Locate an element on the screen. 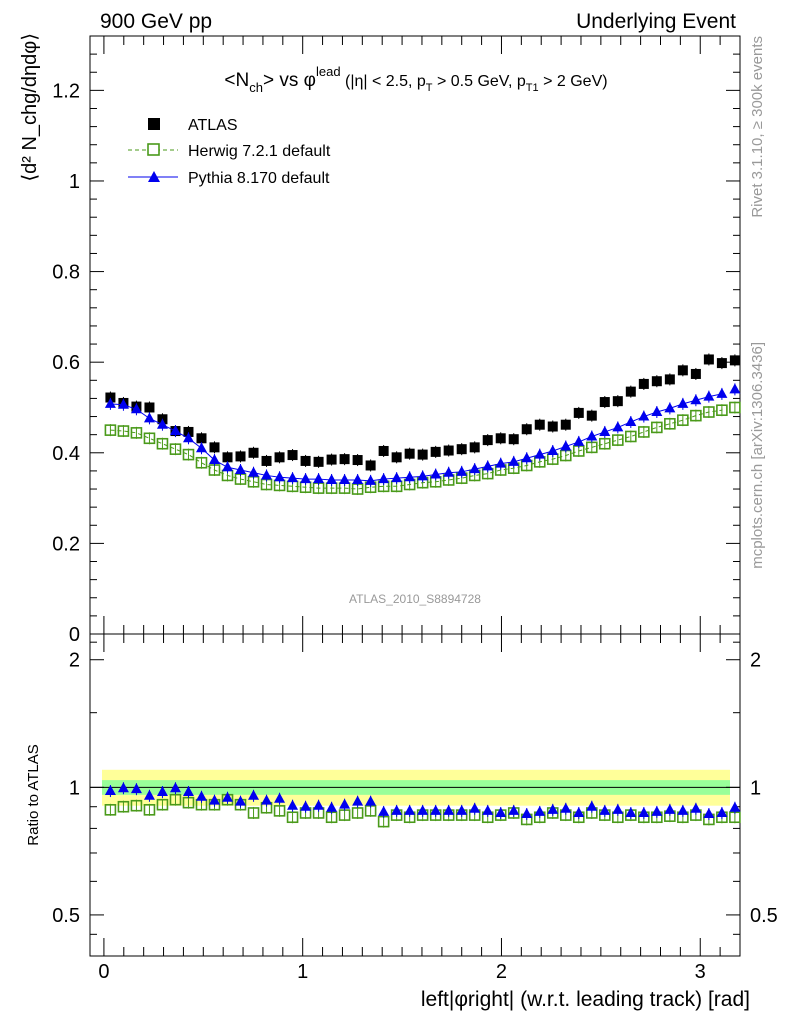 This screenshot has width=786, height=1024. main-y-tick-label: 1.2 is located at coordinates (66, 91).